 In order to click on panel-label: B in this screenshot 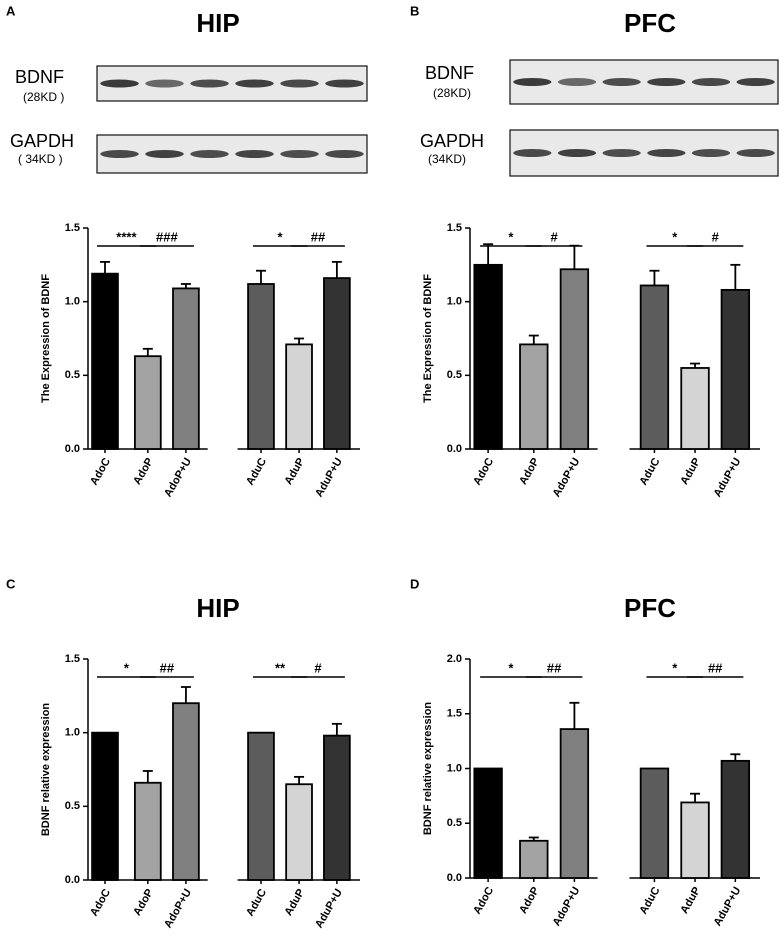, I will do `click(414, 10)`.